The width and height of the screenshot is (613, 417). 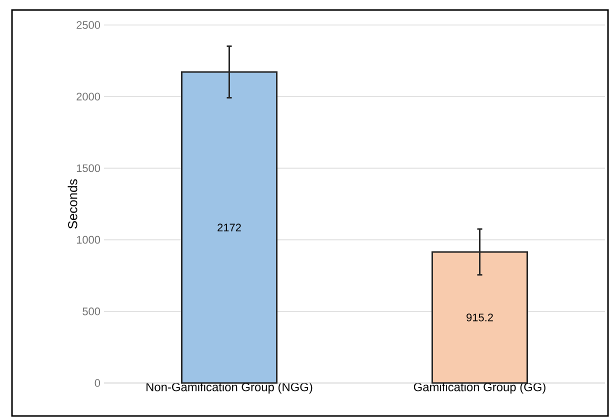 What do you see at coordinates (88, 240) in the screenshot?
I see `y-tick-label: 1000` at bounding box center [88, 240].